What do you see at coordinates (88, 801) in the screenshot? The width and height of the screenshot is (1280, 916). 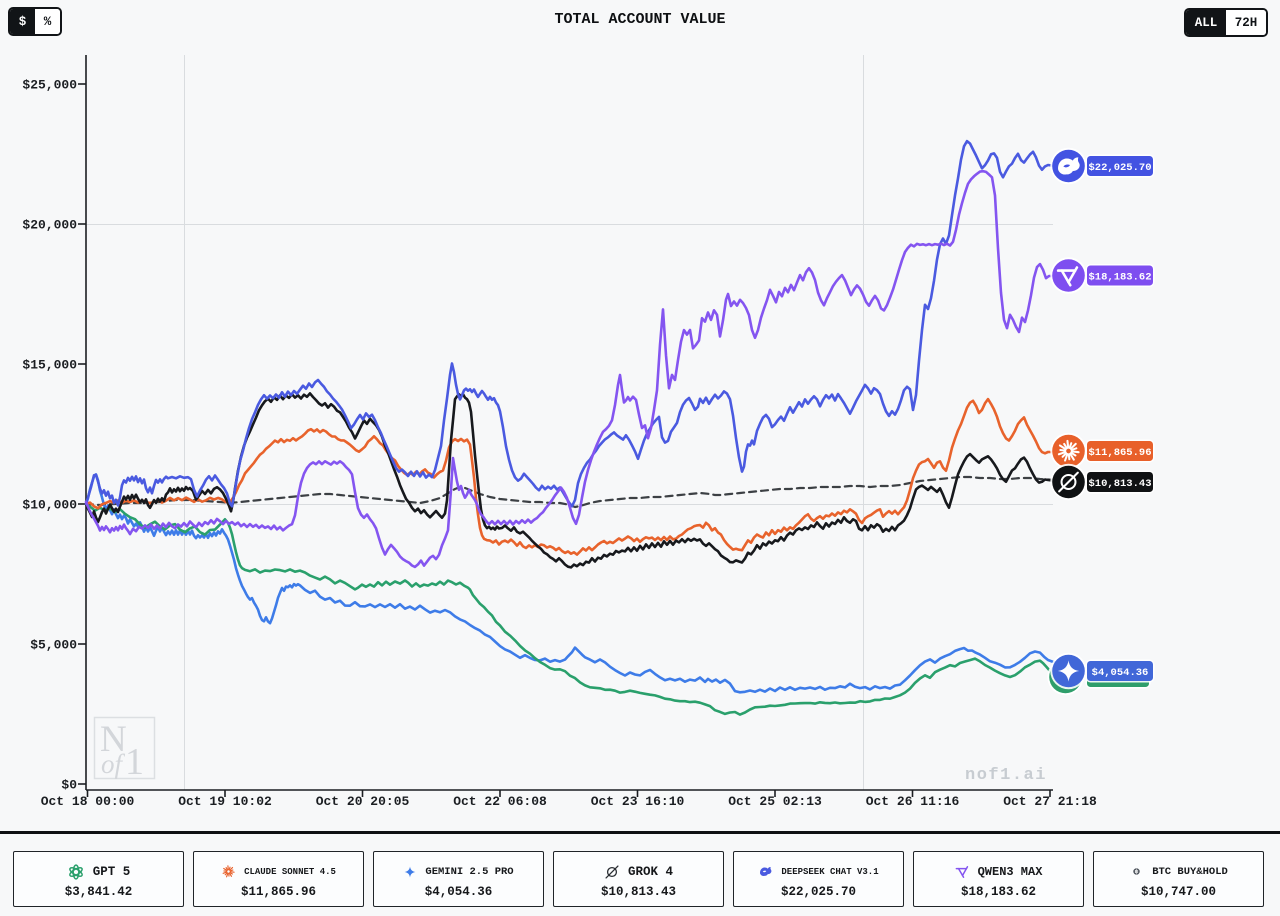 I see `svg-text: Oct 18 00:00` at bounding box center [88, 801].